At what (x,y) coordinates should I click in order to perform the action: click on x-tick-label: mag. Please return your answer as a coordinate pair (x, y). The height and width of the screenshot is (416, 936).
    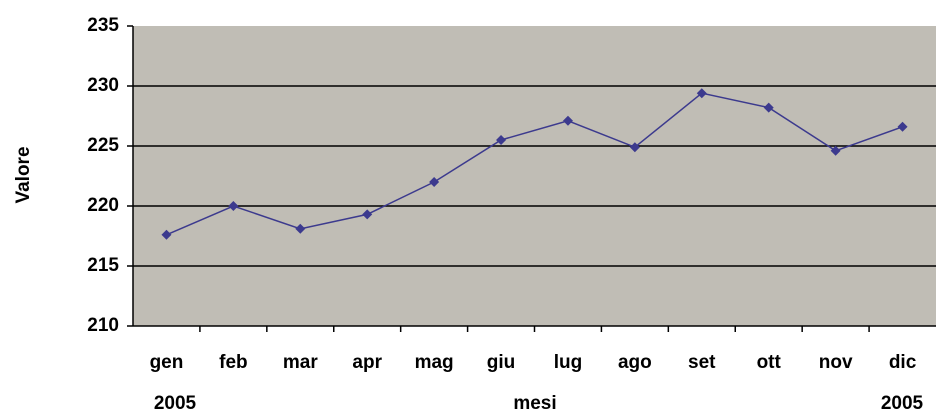
    Looking at the image, I should click on (434, 362).